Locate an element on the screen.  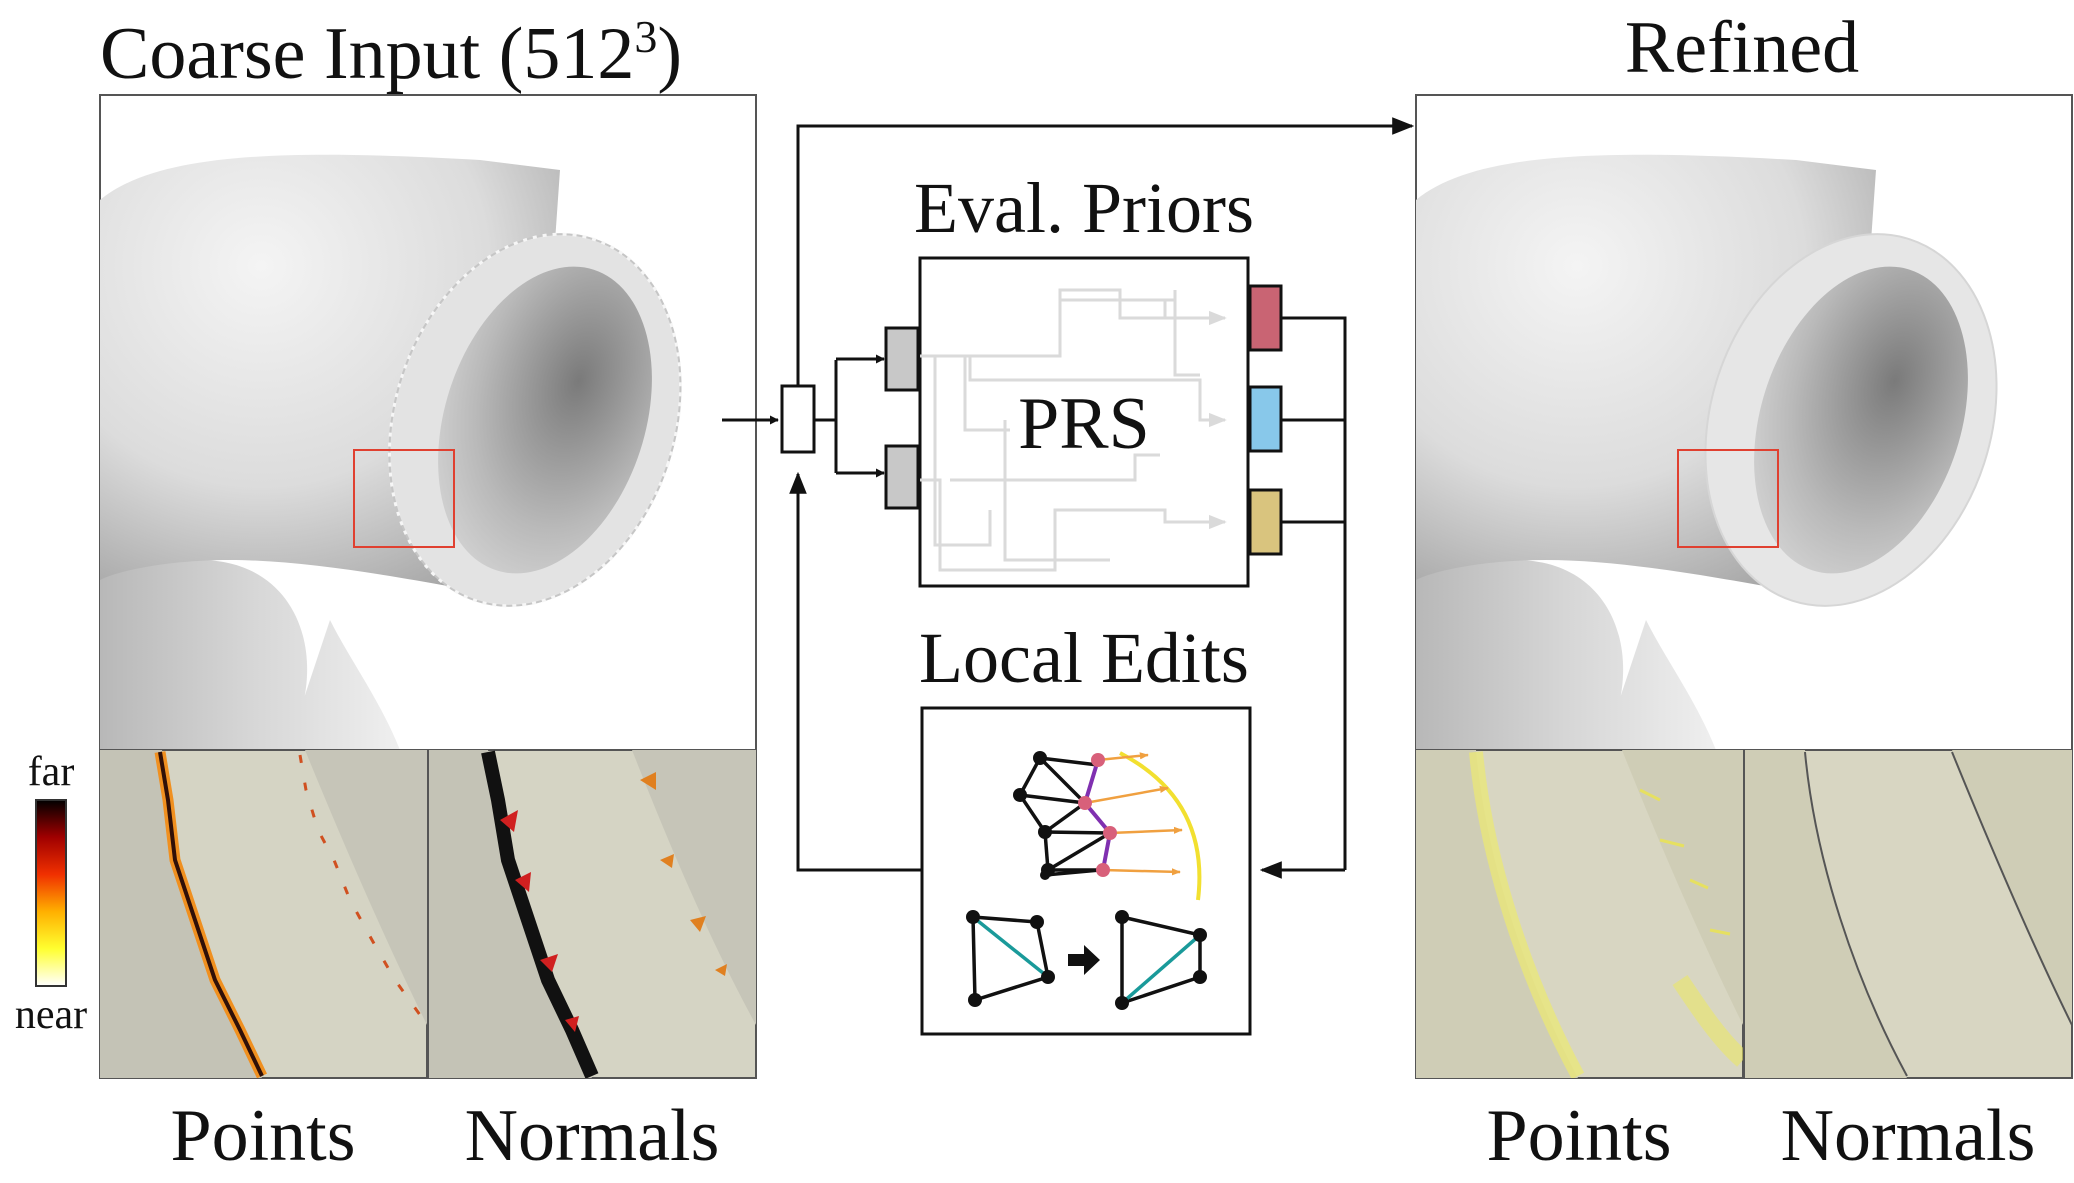
right-normals-label: Normals is located at coordinates (1908, 1136).